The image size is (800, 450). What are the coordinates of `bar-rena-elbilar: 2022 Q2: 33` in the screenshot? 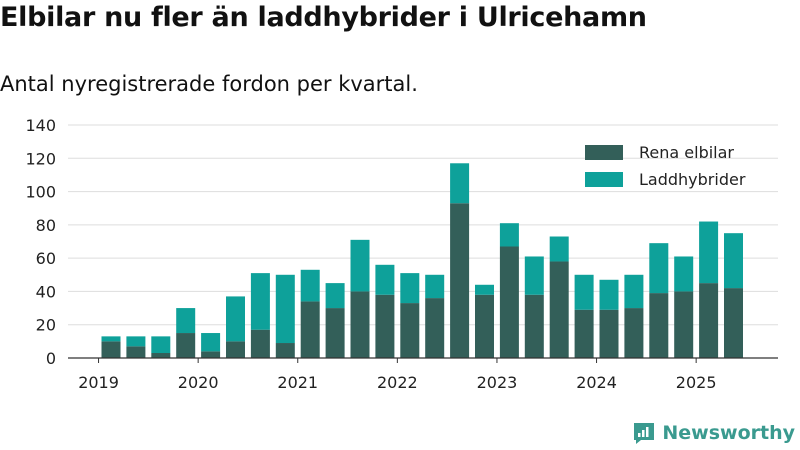 It's located at (410, 330).